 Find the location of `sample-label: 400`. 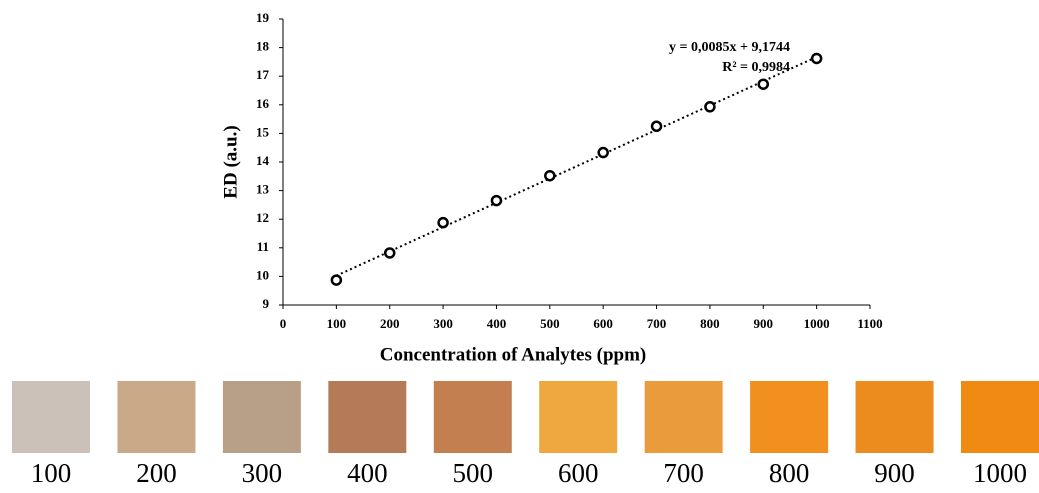

sample-label: 400 is located at coordinates (367, 473).